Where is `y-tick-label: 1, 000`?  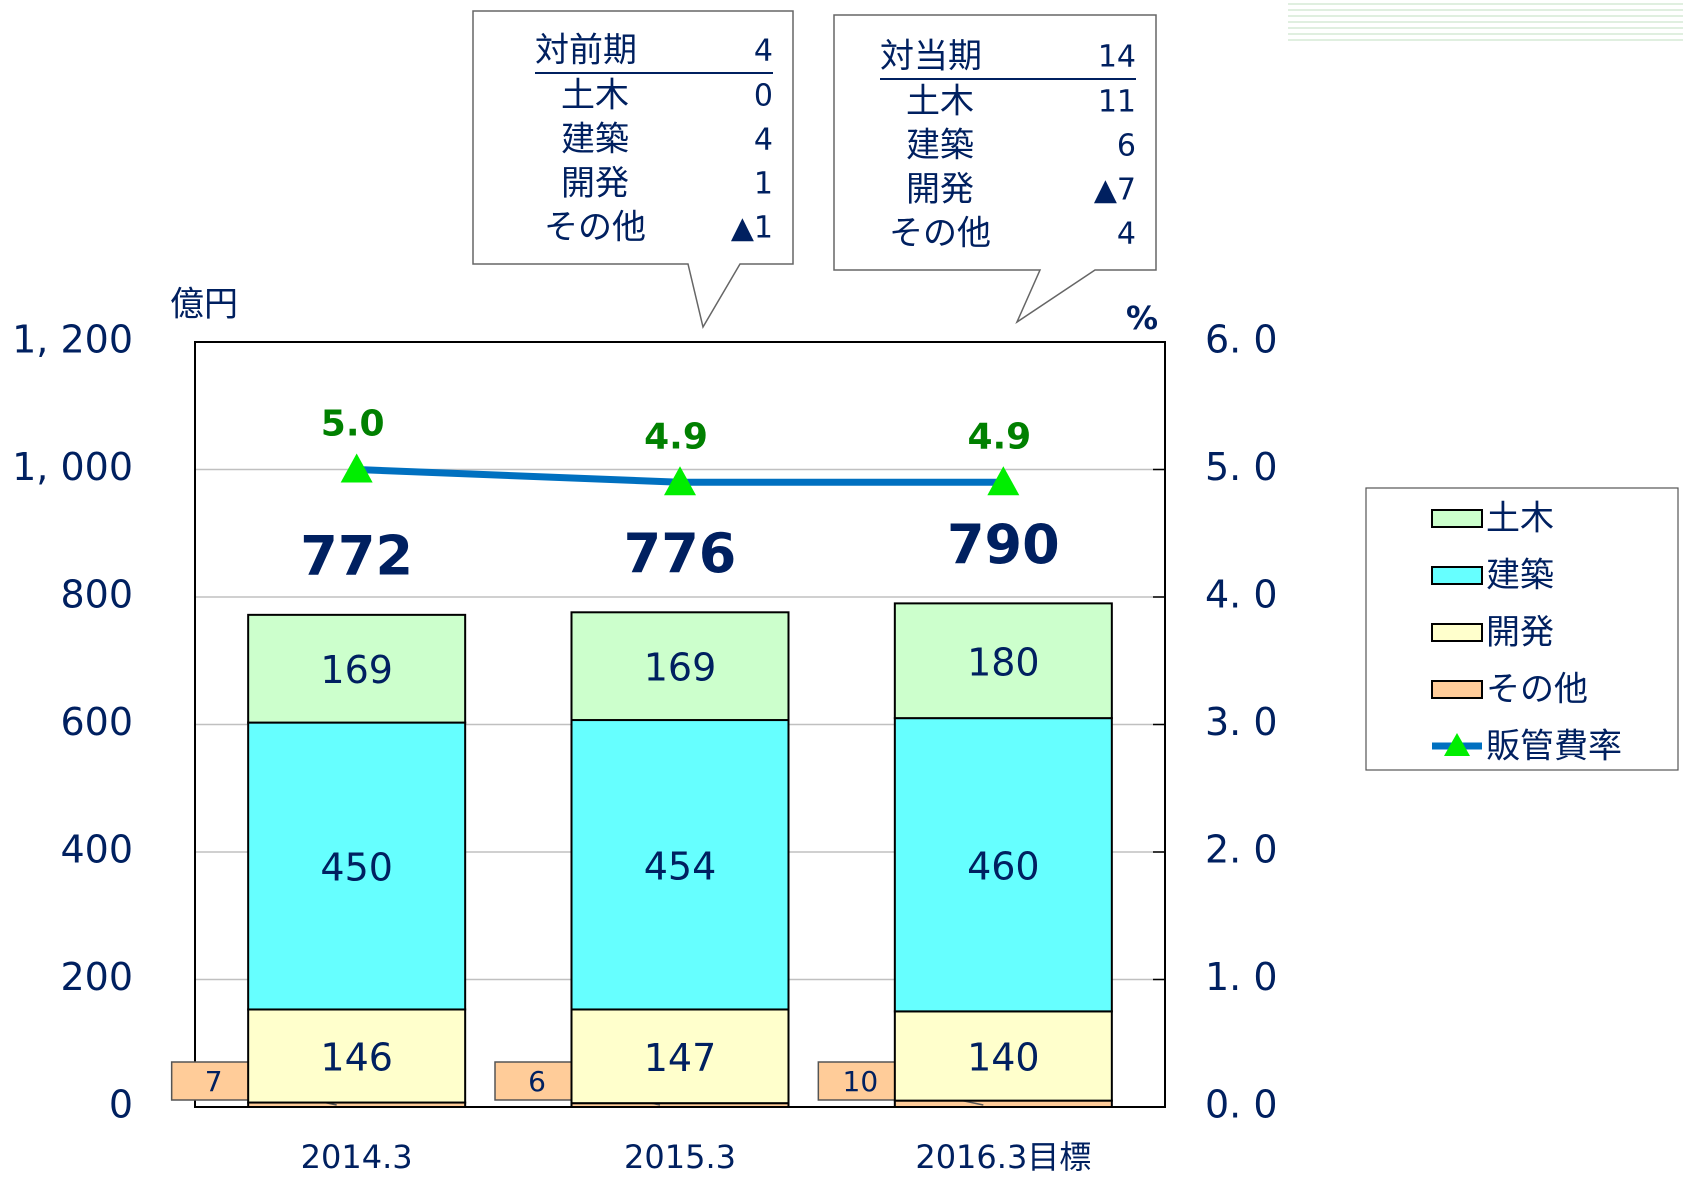
y-tick-label: 1, 000 is located at coordinates (72, 467).